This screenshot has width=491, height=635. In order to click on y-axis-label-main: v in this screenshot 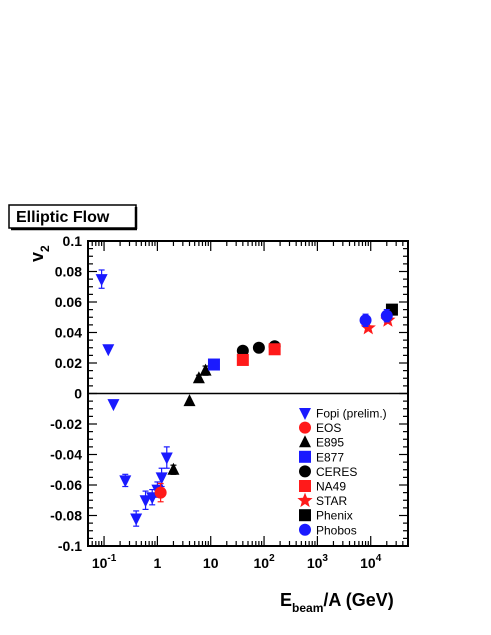, I will do `click(37, 257)`.